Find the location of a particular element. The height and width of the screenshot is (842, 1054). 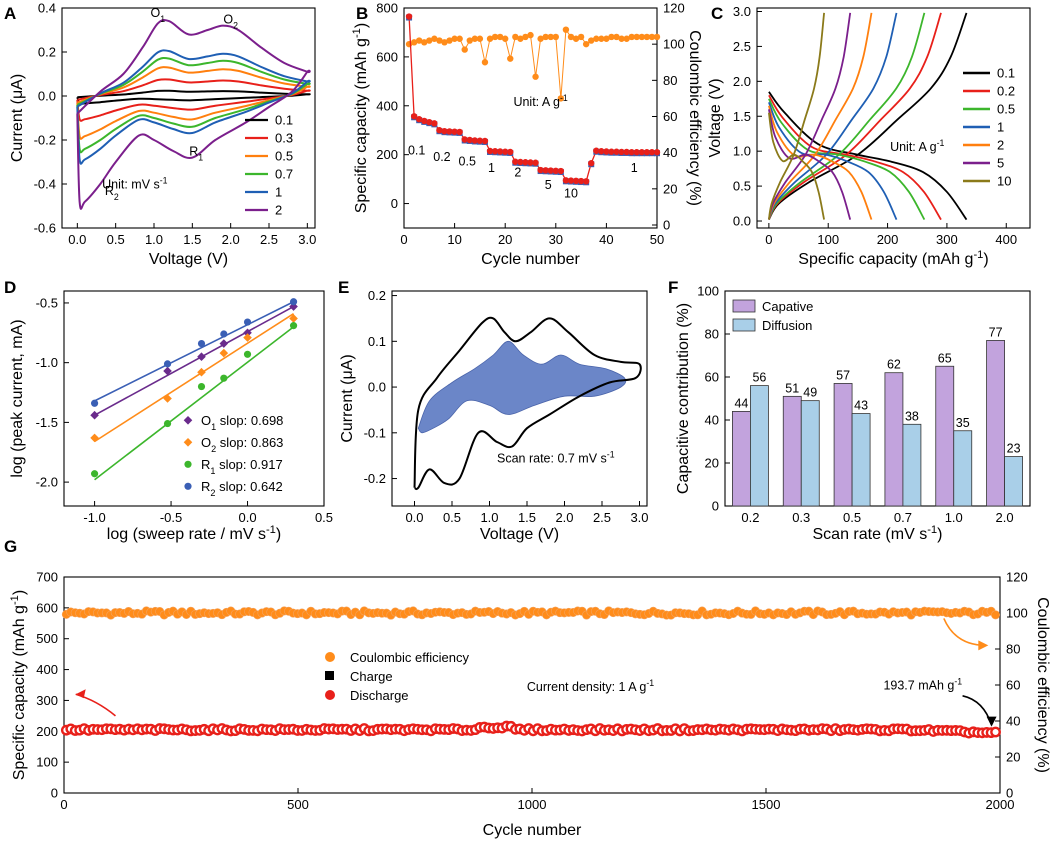

chart-f-xtick-label: 1.0 is located at coordinates (954, 517).